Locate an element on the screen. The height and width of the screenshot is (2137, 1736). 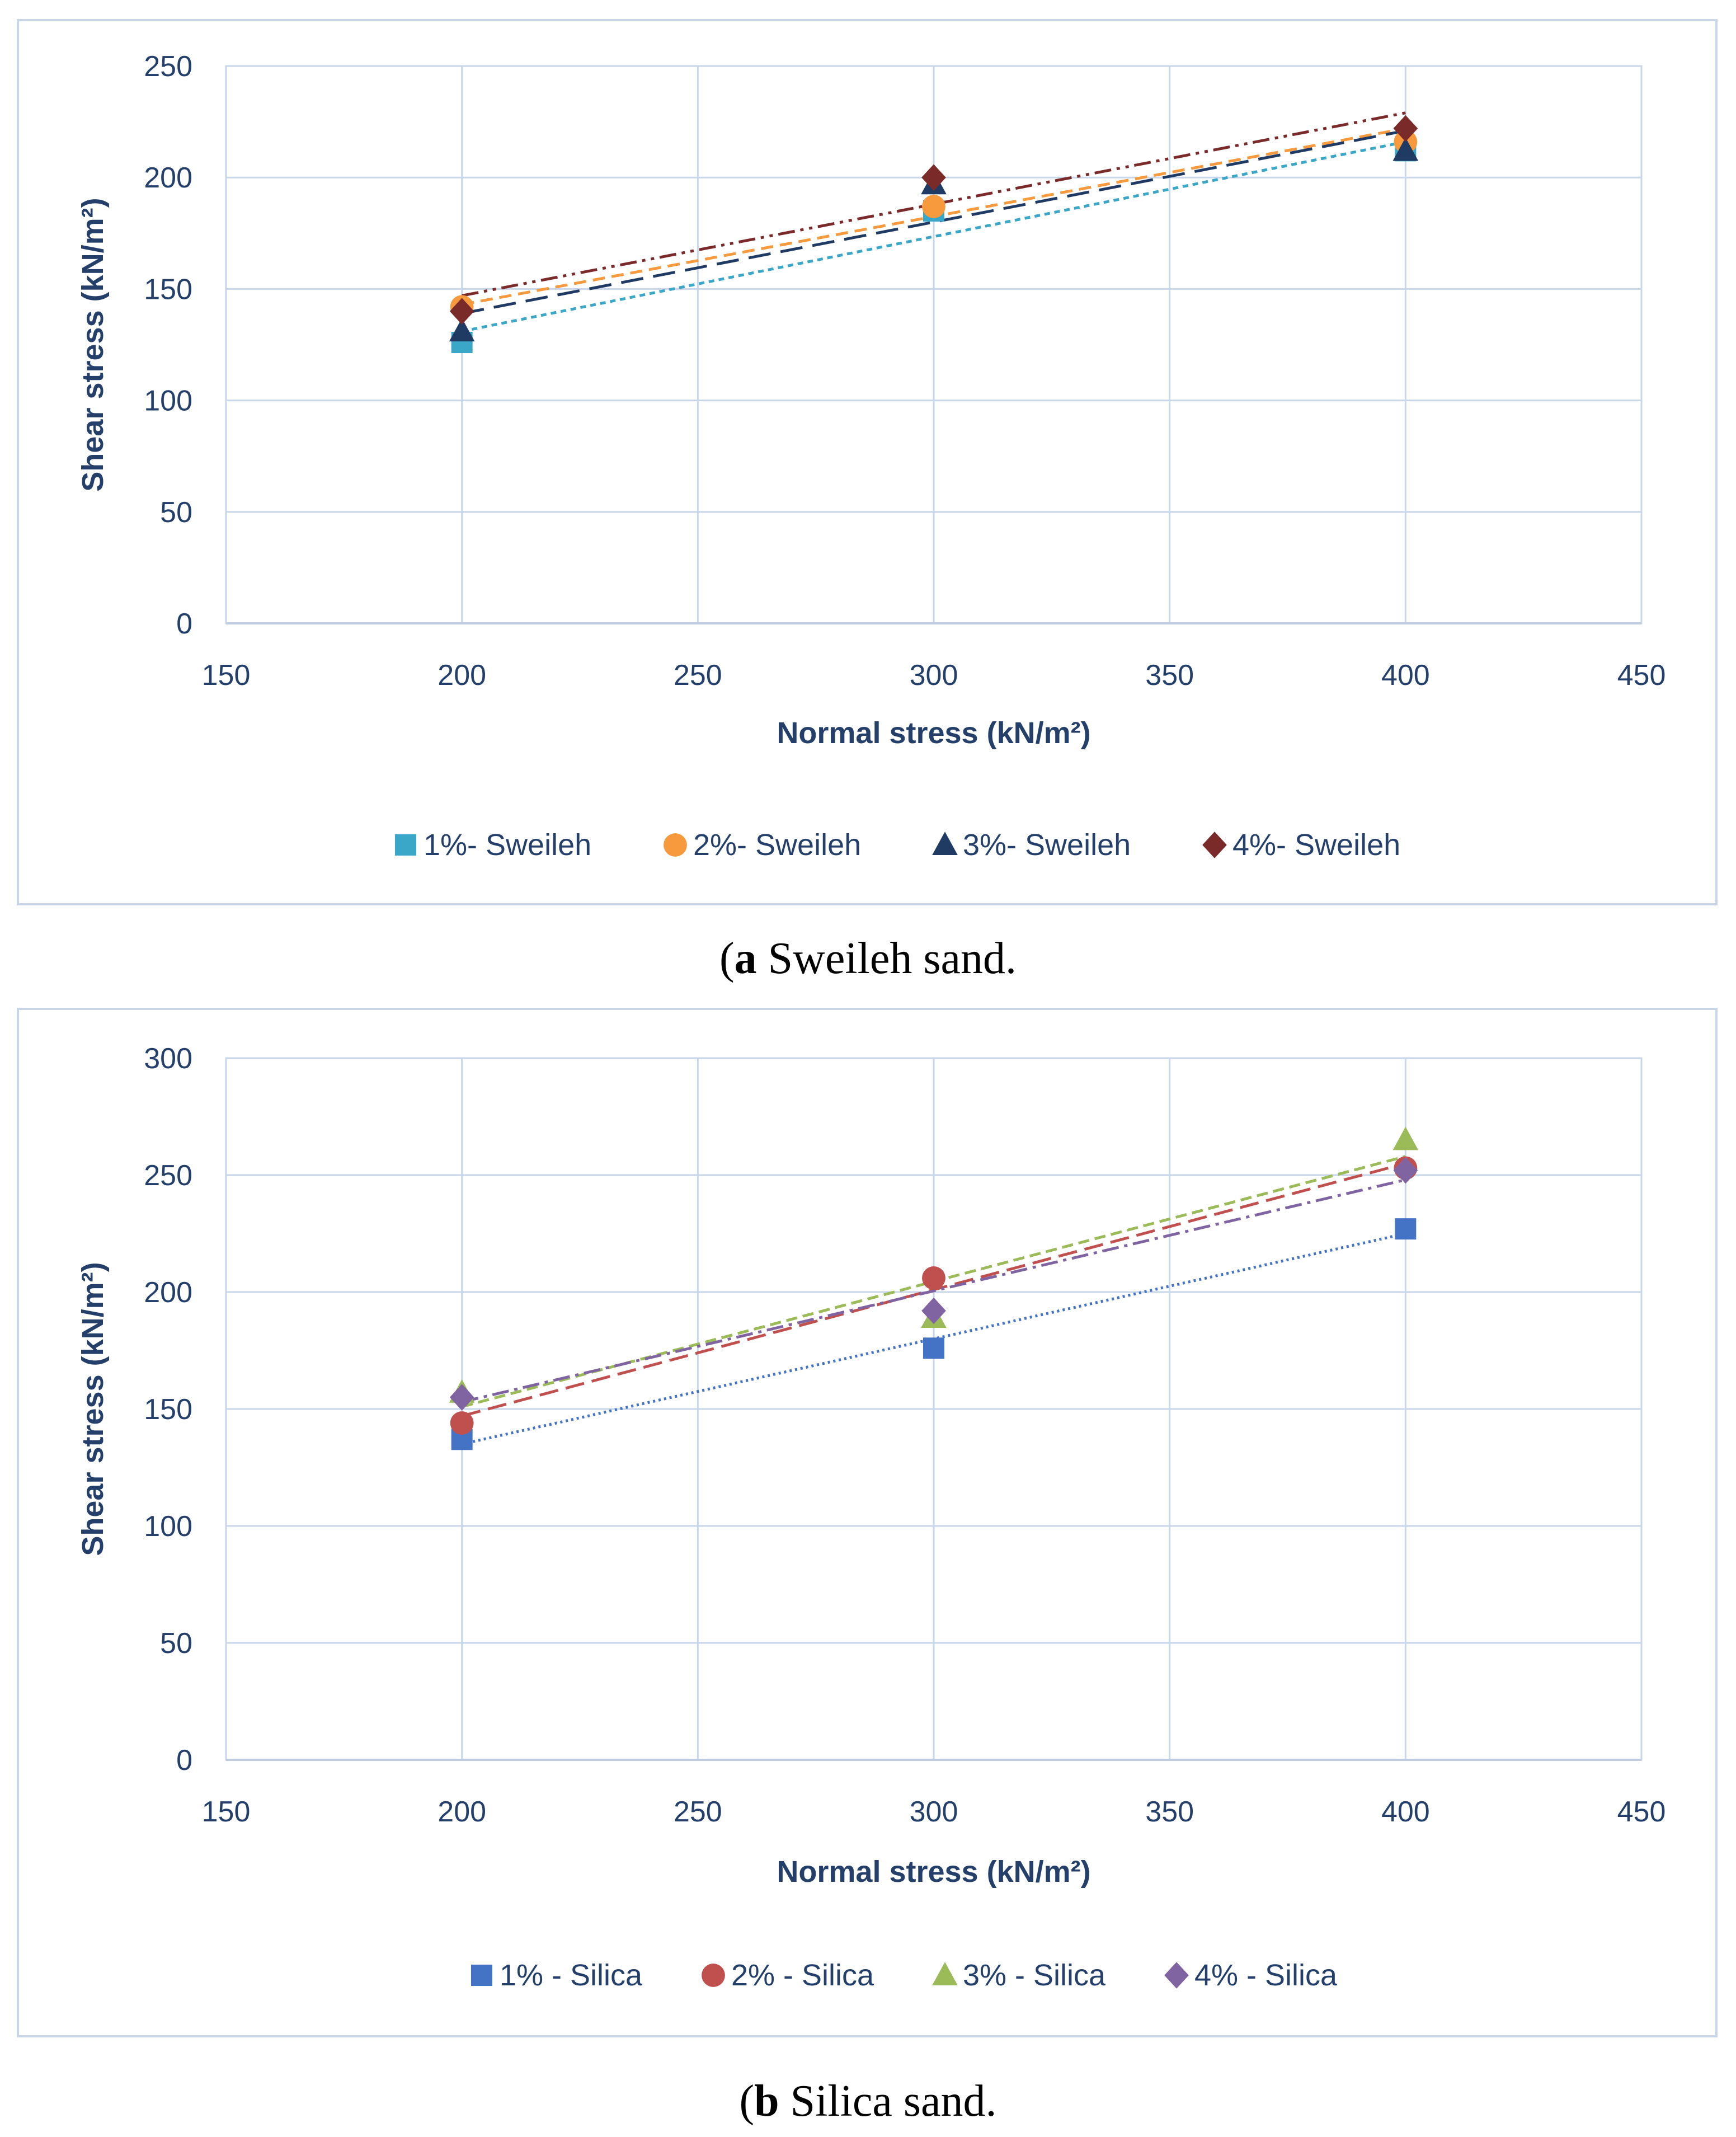
chart-b-y-axis-title: Shear stress (kN/m²) is located at coordinates (93, 1409).